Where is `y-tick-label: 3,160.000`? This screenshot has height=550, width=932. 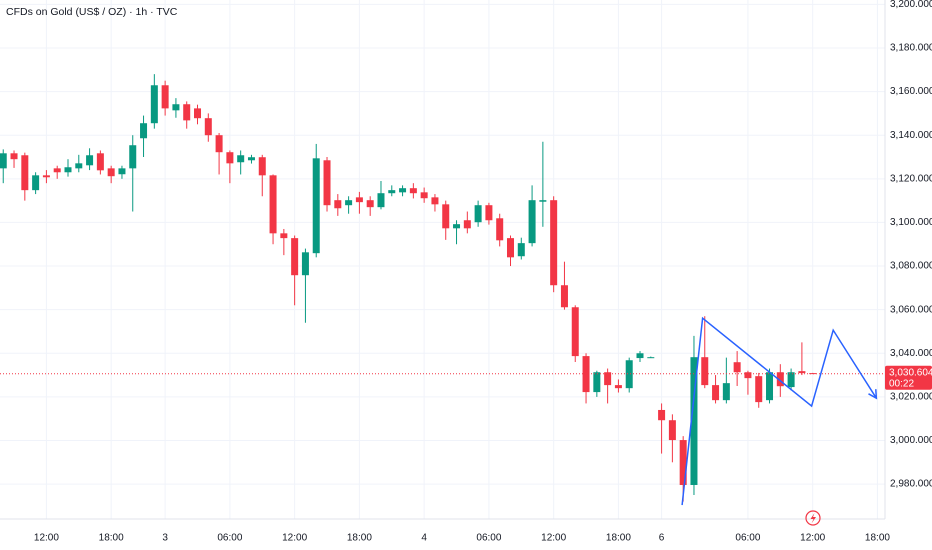 y-tick-label: 3,160.000 is located at coordinates (911, 91).